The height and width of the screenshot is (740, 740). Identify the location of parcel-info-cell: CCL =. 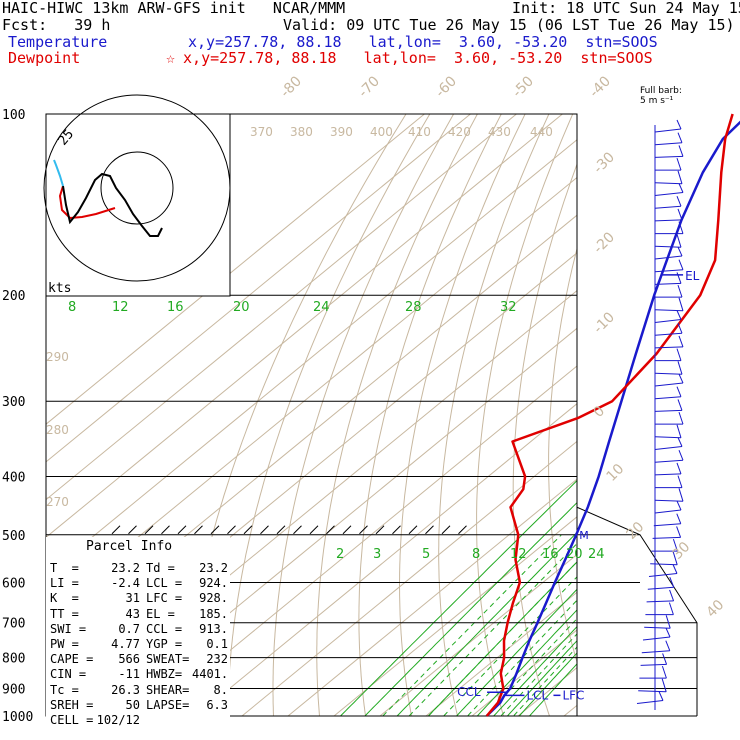
(164, 628).